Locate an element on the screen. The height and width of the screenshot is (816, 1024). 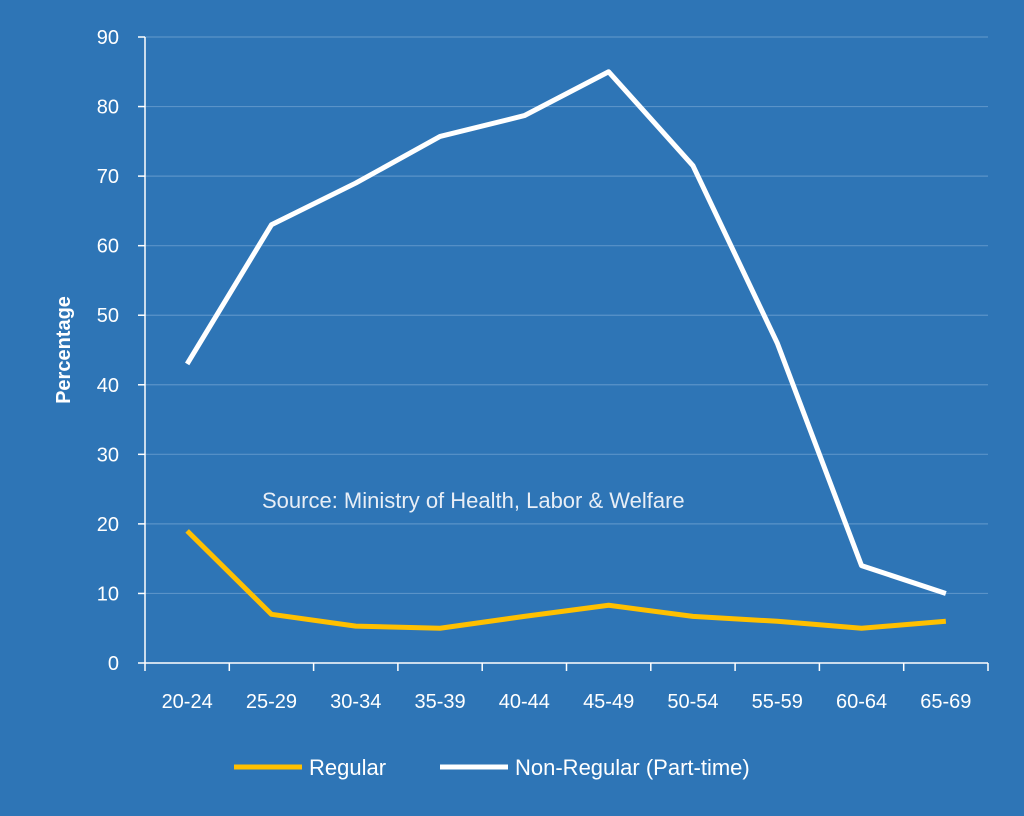
legend-label: Non-Regular (Part-time) is located at coordinates (632, 767).